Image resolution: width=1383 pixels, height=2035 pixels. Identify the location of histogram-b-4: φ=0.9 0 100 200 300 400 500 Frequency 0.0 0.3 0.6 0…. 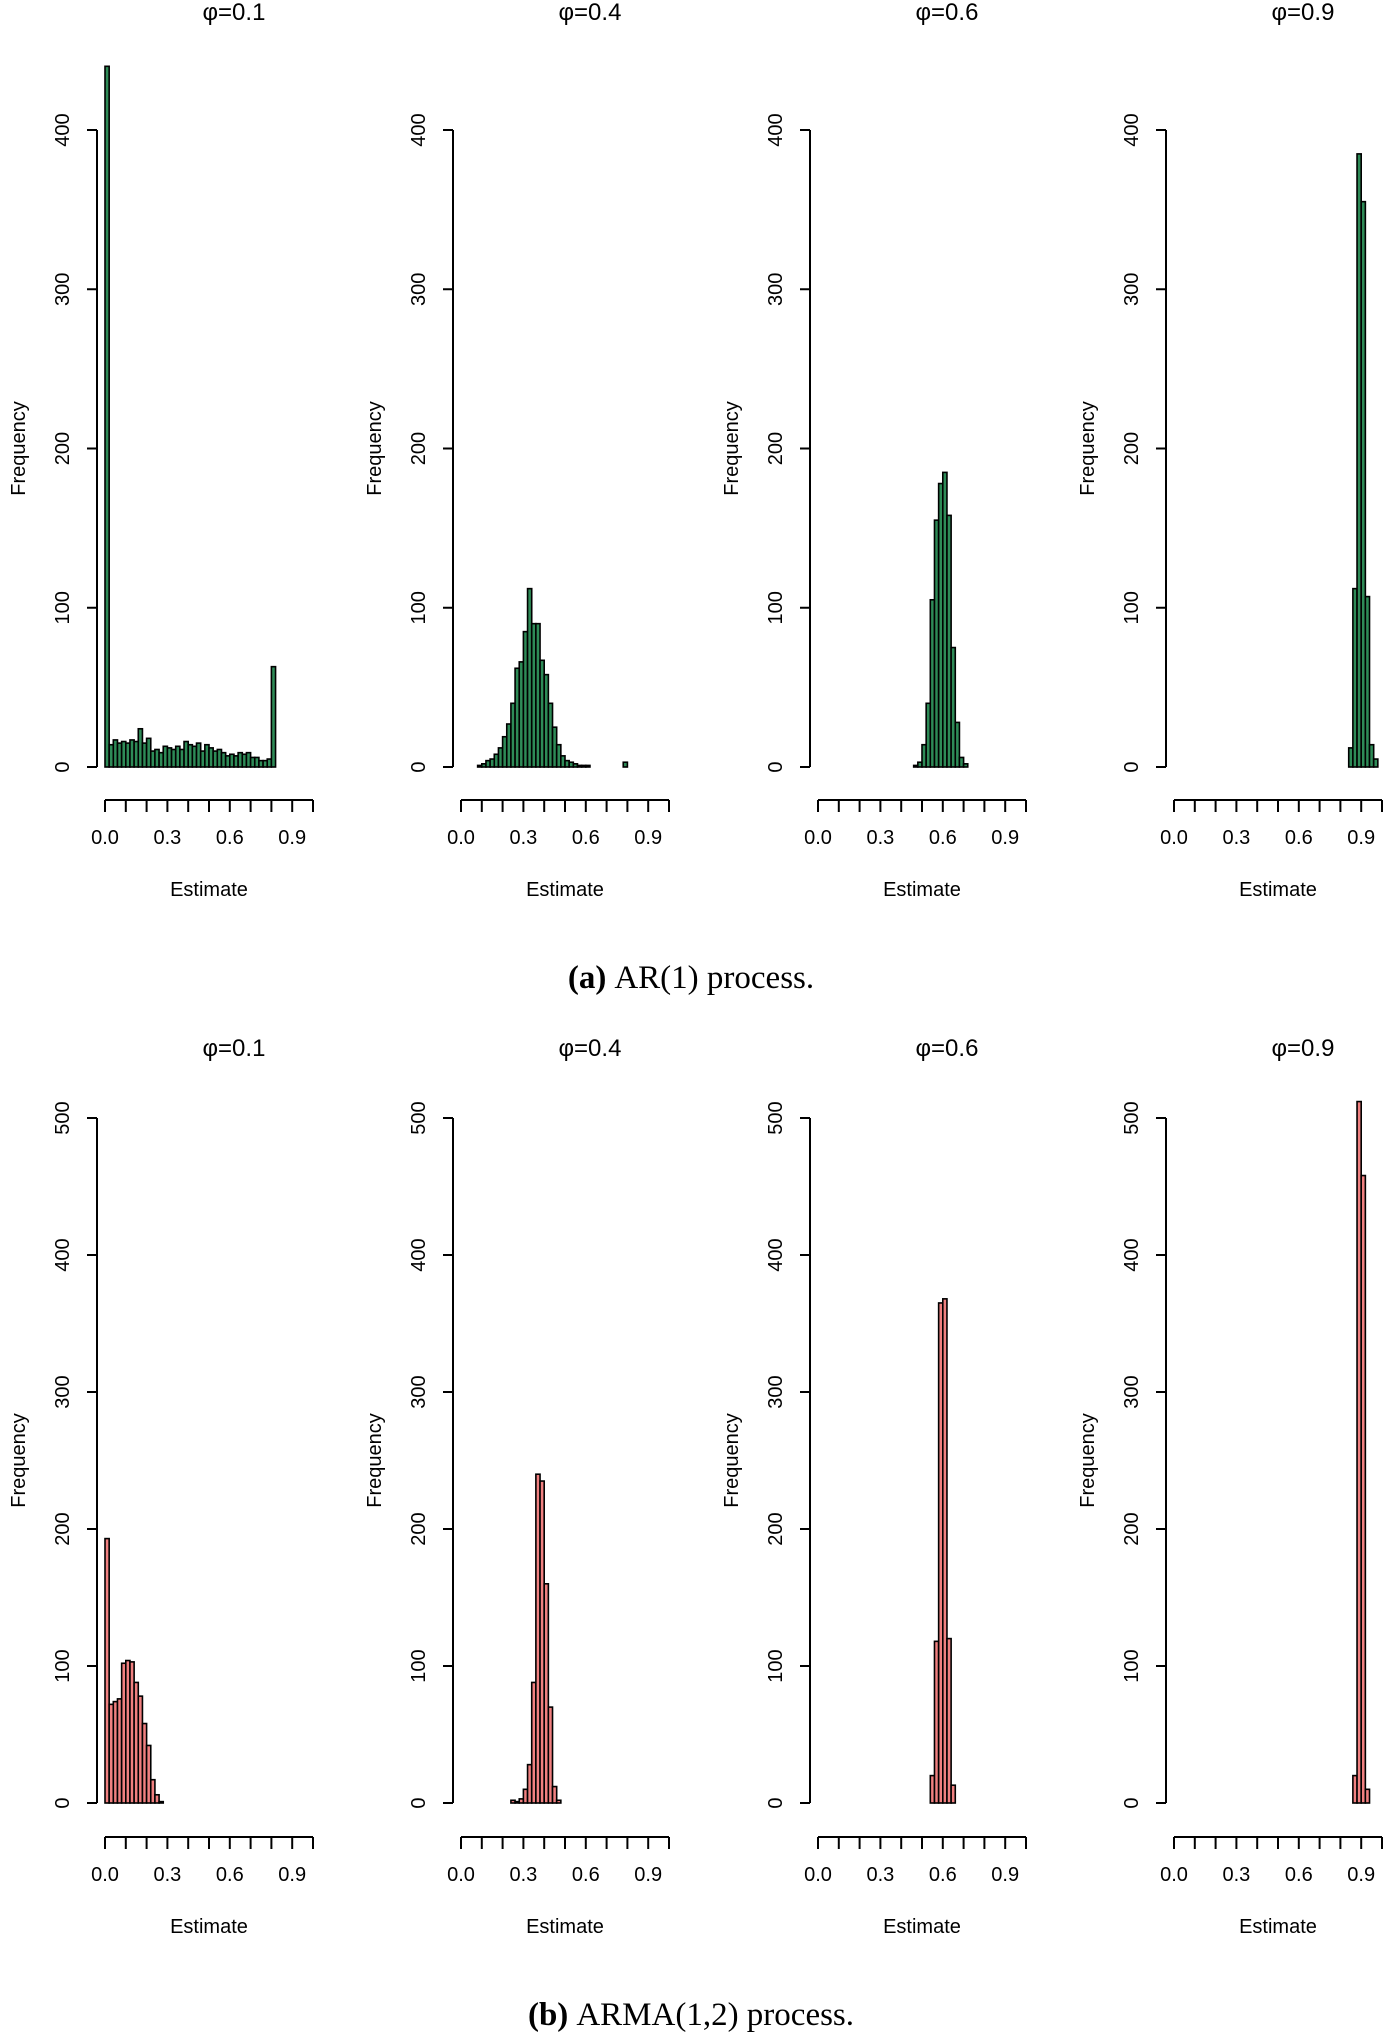
(1230, 1486).